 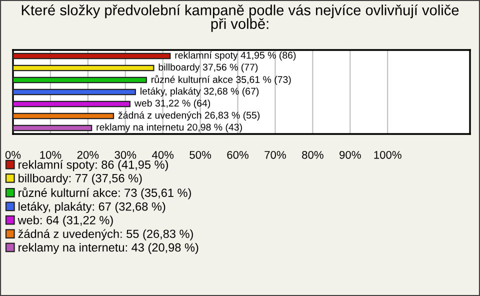 What do you see at coordinates (65, 221) in the screenshot?
I see `legend-label: web: 64 (31,22 %)` at bounding box center [65, 221].